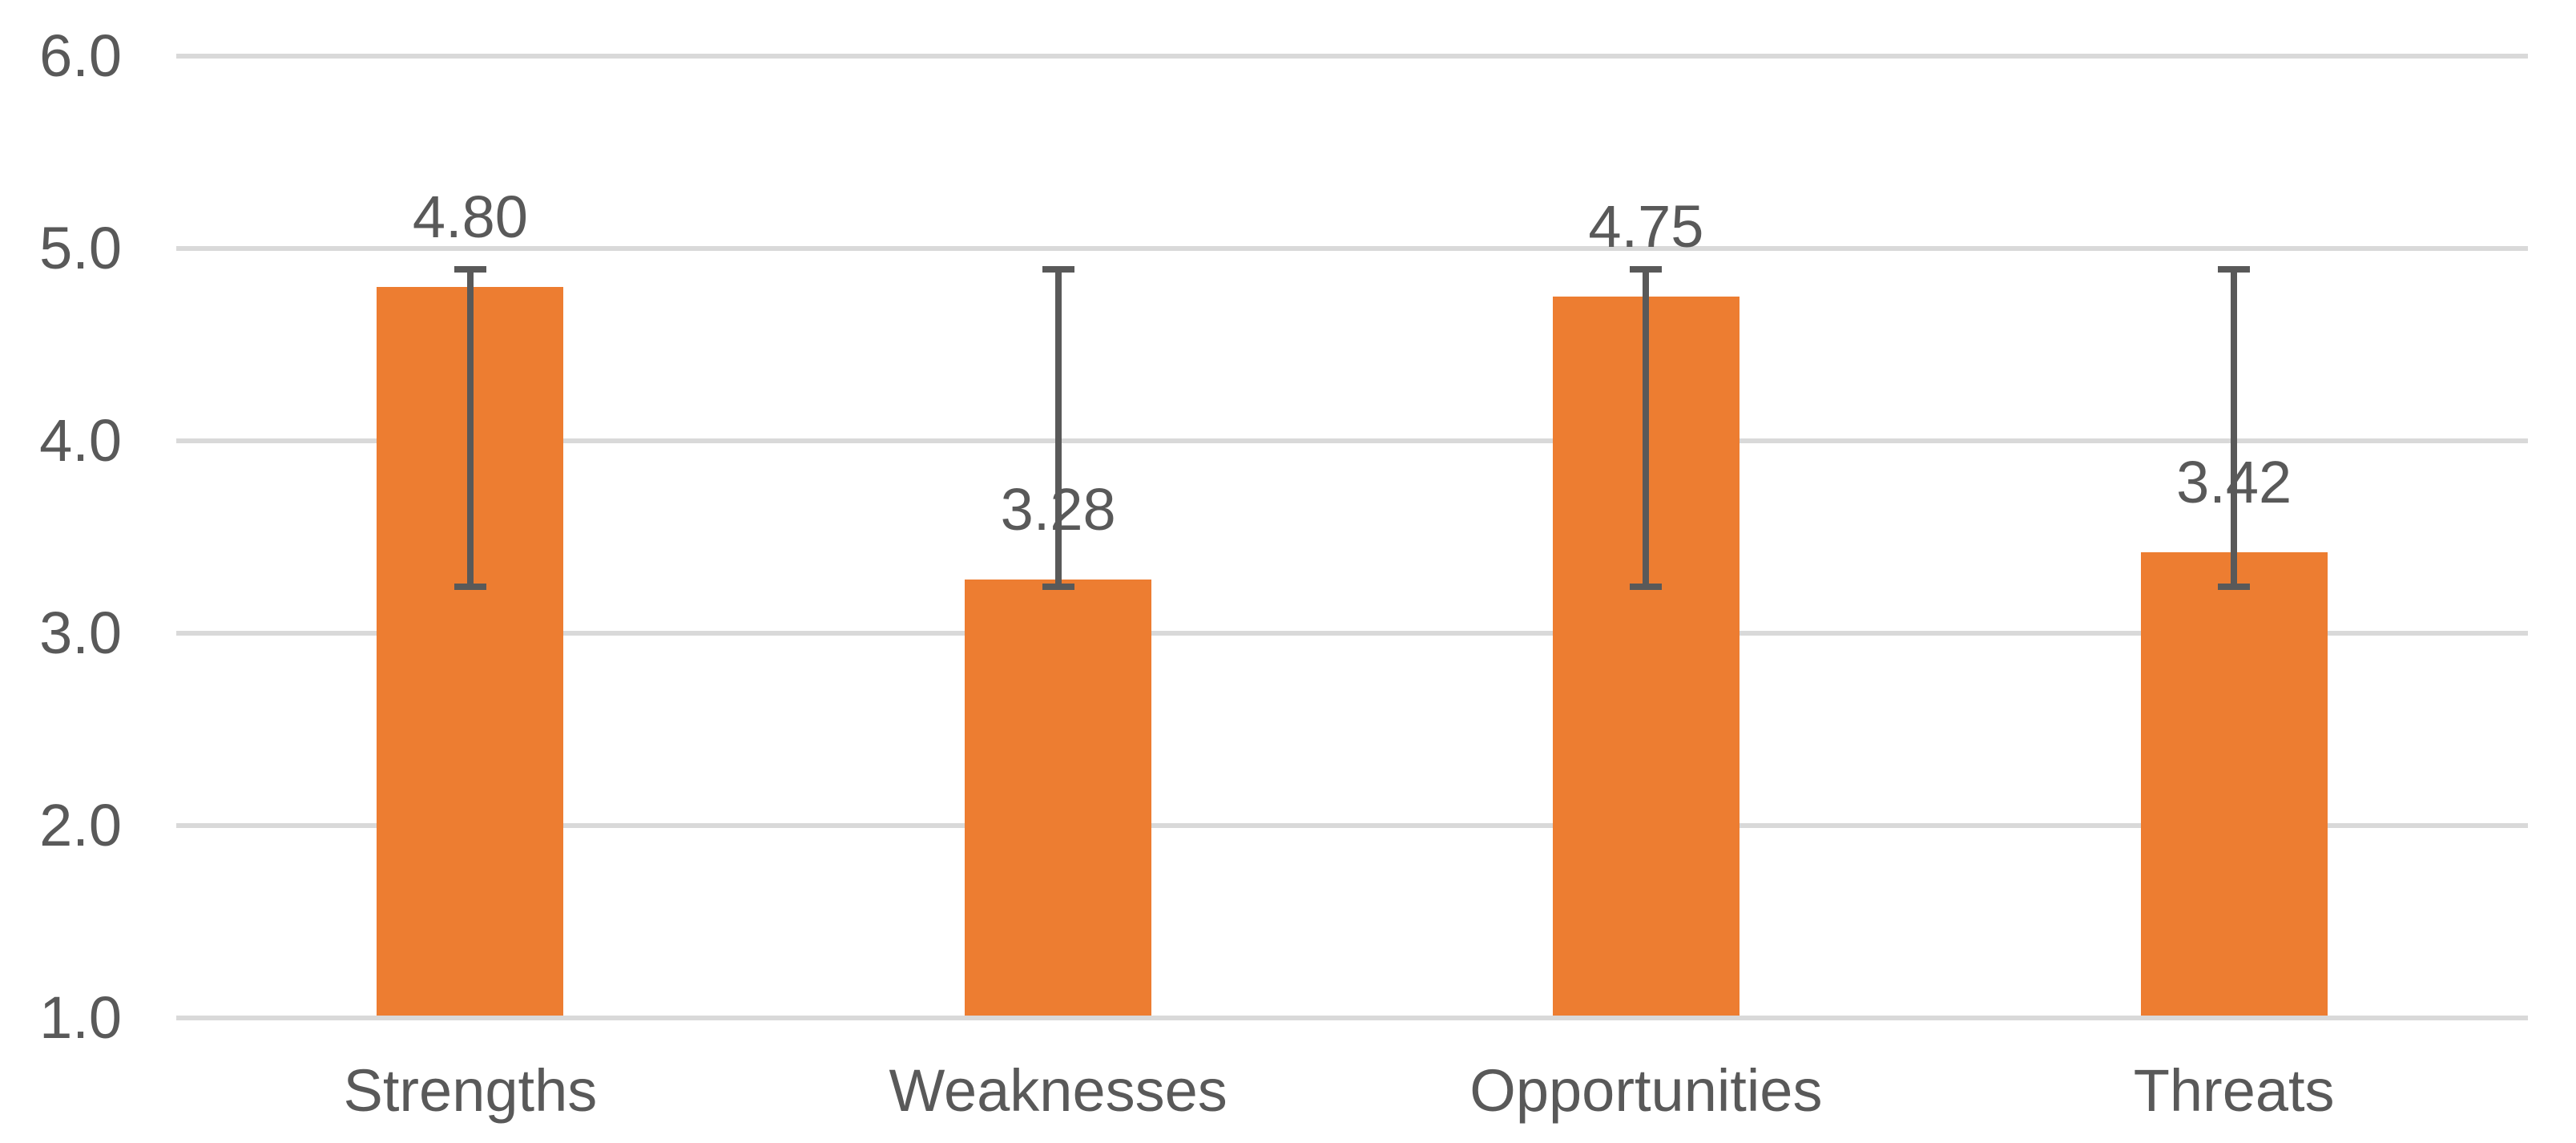 Image resolution: width=2576 pixels, height=1143 pixels. I want to click on y-axis-tick-label: 2.0, so click(80, 825).